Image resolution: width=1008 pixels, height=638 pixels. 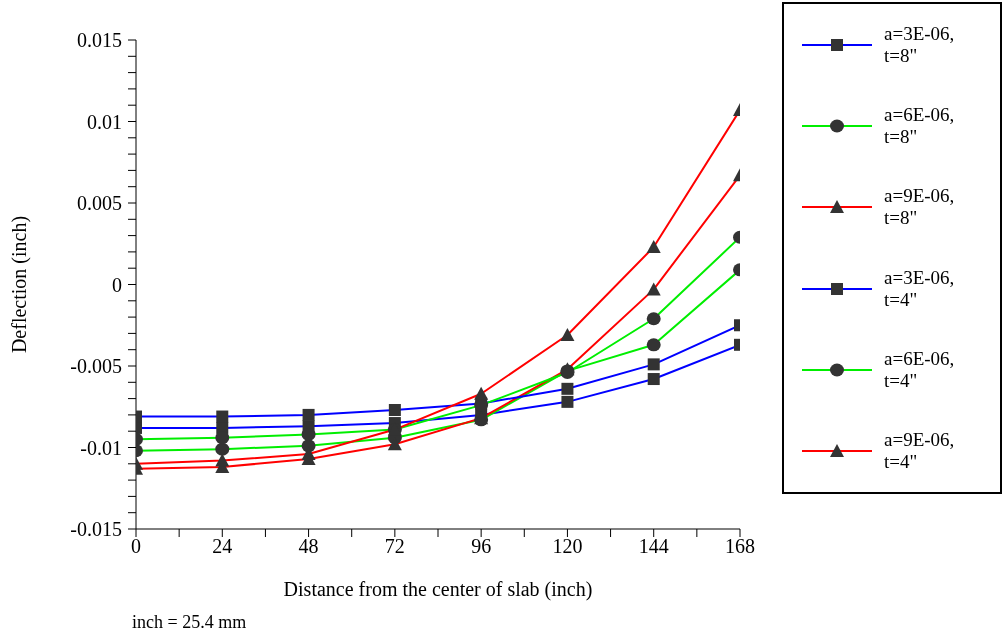 What do you see at coordinates (919, 451) in the screenshot?
I see `legend-label: a=9E-06, t=4"` at bounding box center [919, 451].